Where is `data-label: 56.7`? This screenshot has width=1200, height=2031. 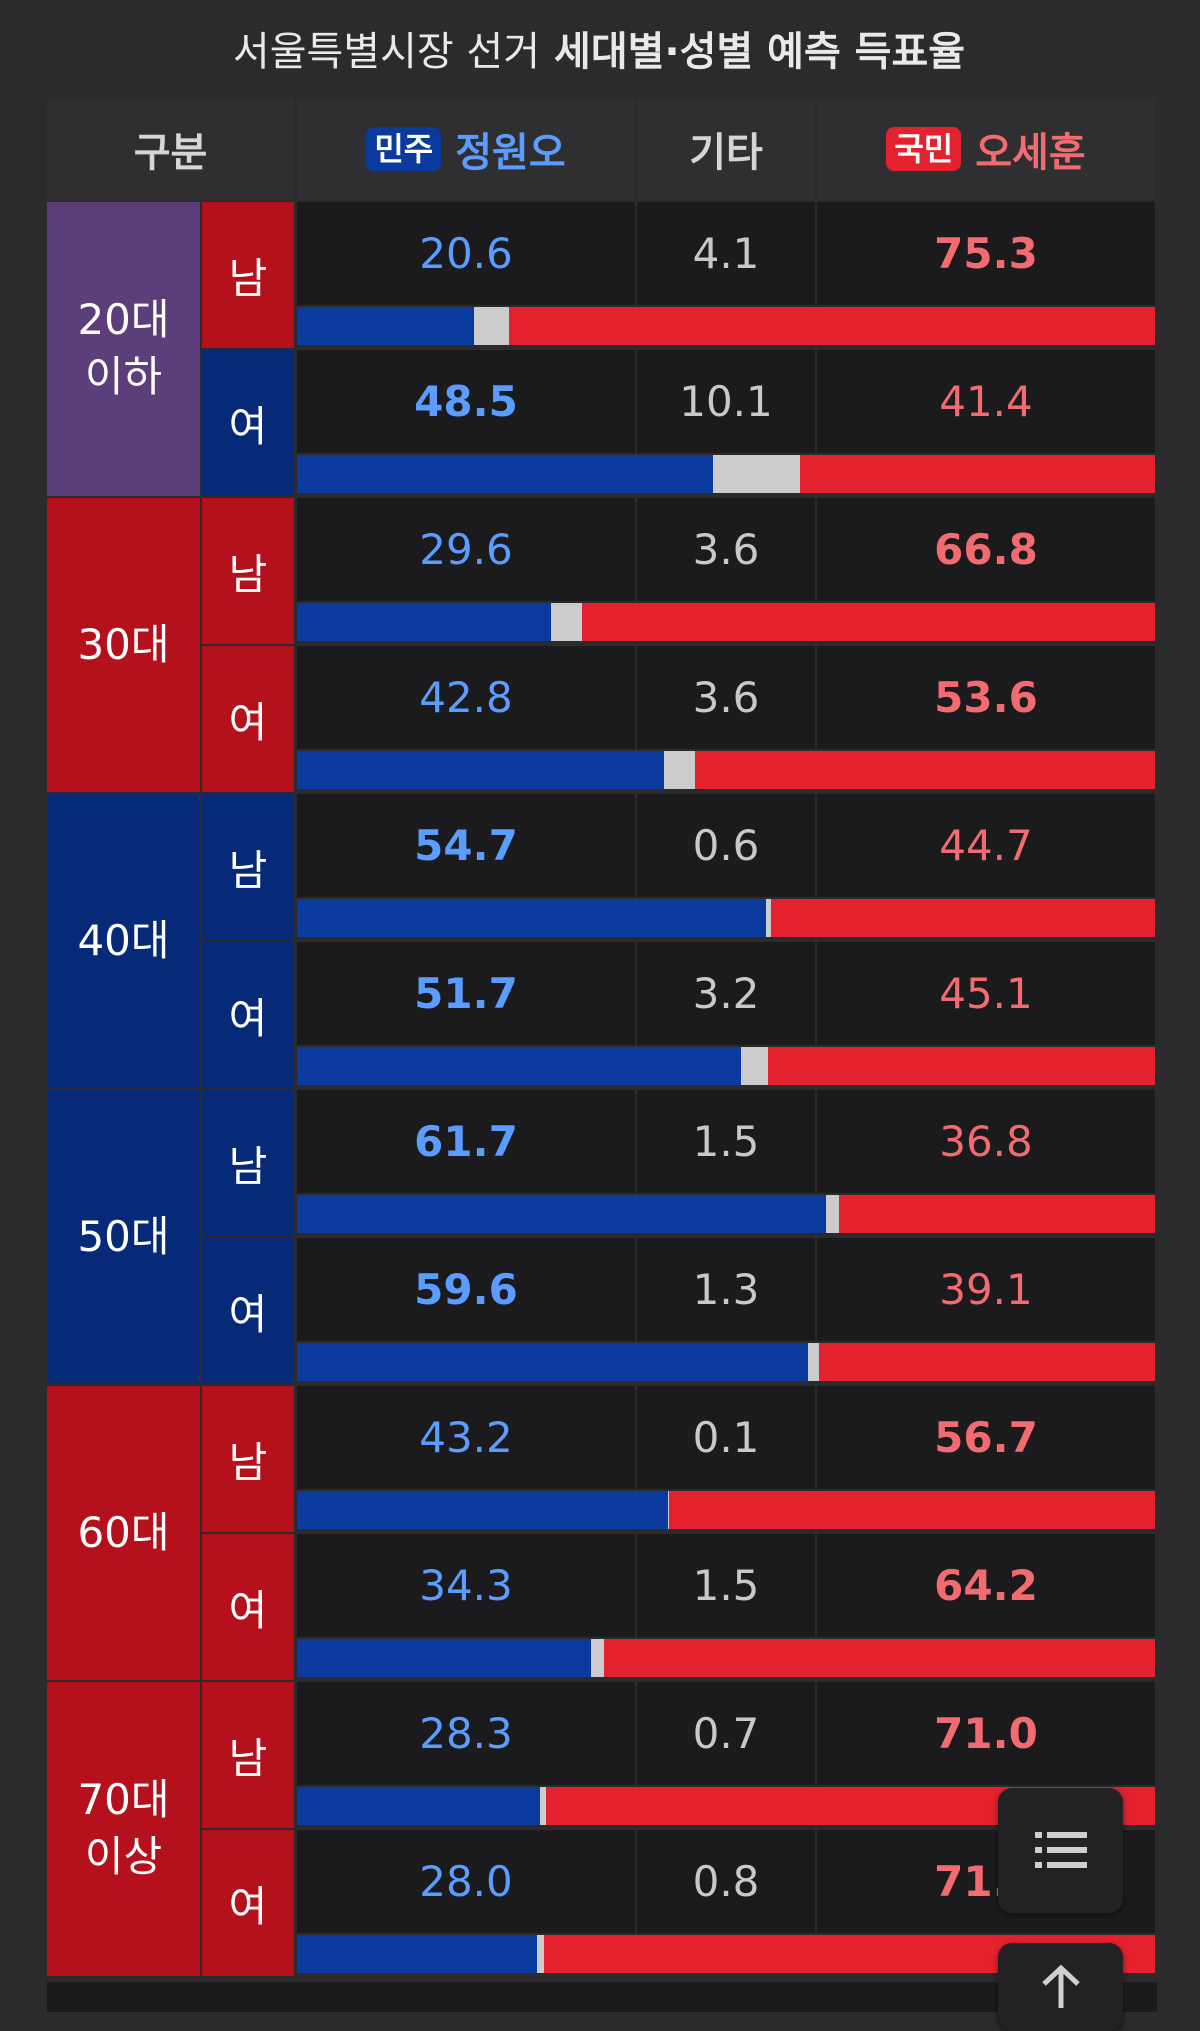
data-label: 56.7 is located at coordinates (986, 1437).